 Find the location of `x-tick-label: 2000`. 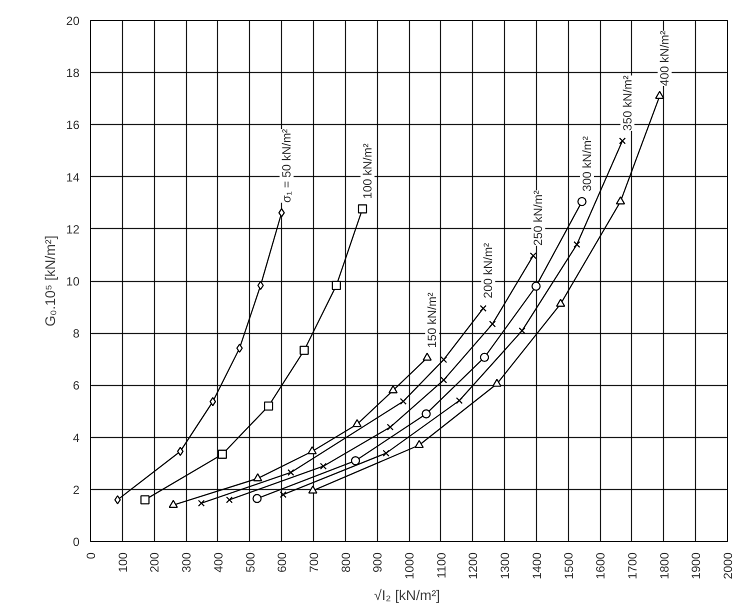

x-tick-label: 2000 is located at coordinates (728, 566).